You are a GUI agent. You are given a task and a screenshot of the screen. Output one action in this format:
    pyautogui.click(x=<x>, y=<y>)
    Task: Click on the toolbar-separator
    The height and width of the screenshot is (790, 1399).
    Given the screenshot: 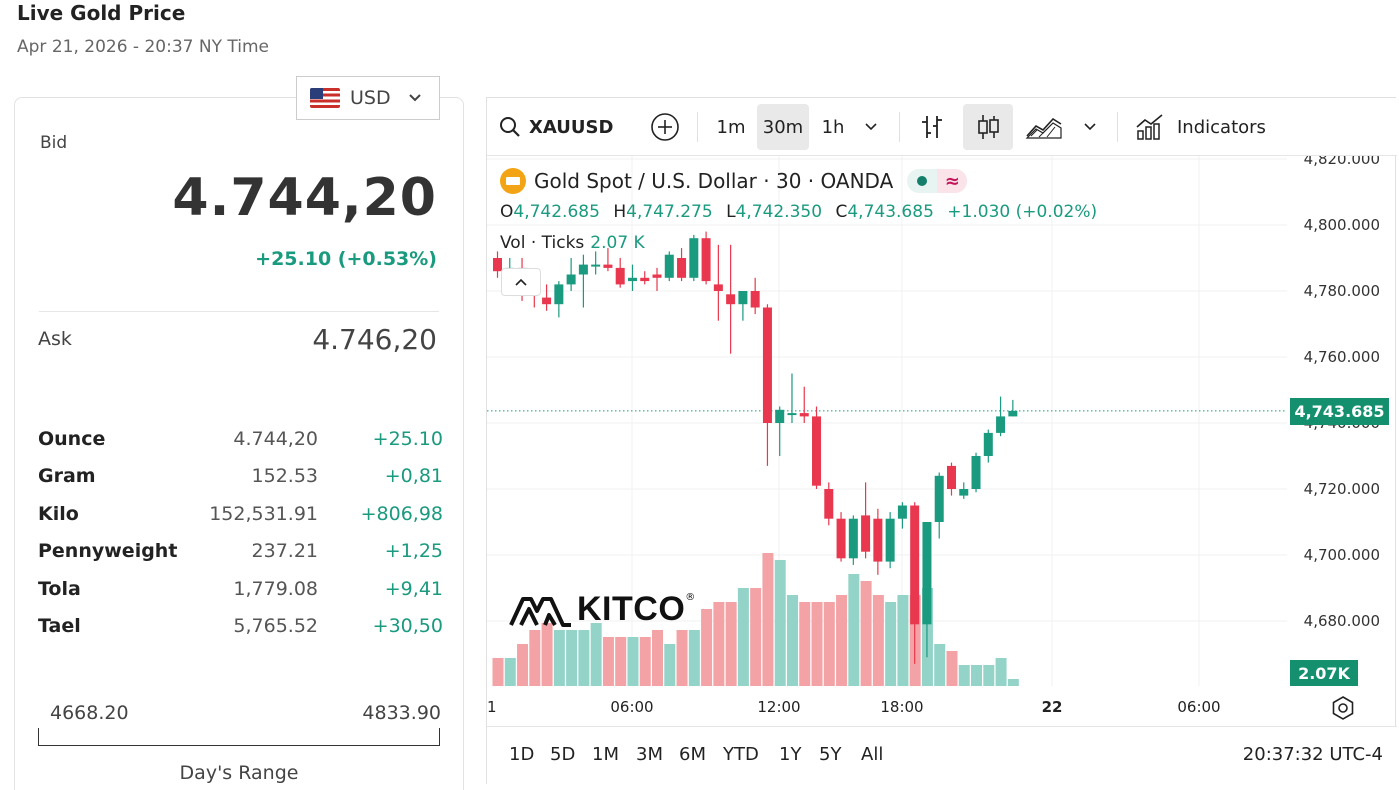 What is the action you would take?
    pyautogui.click(x=1117, y=127)
    